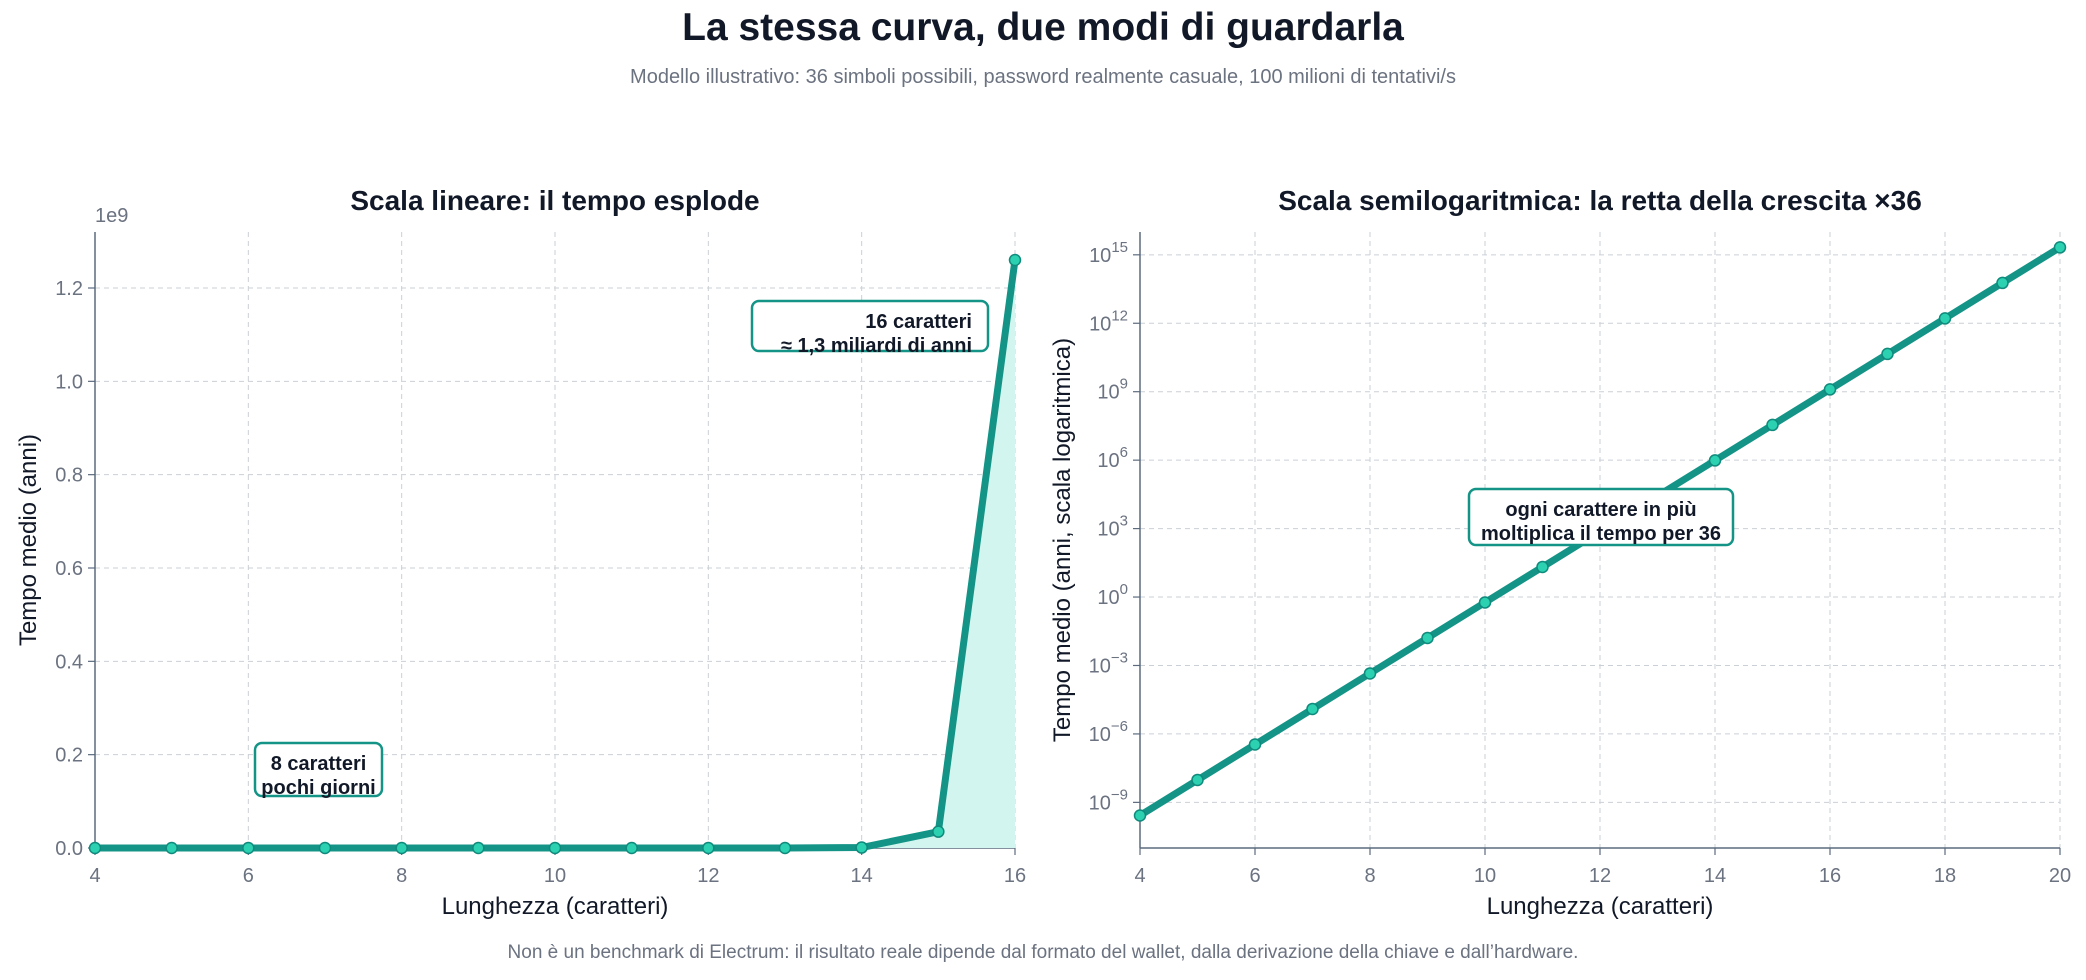  I want to click on chart-title: Scala lineare: il tempo esplode, so click(554, 200).